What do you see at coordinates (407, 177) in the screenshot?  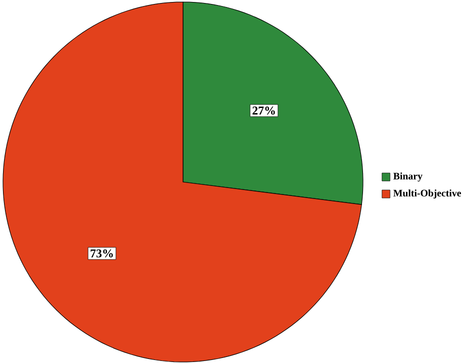 I see `legend-label: Binary` at bounding box center [407, 177].